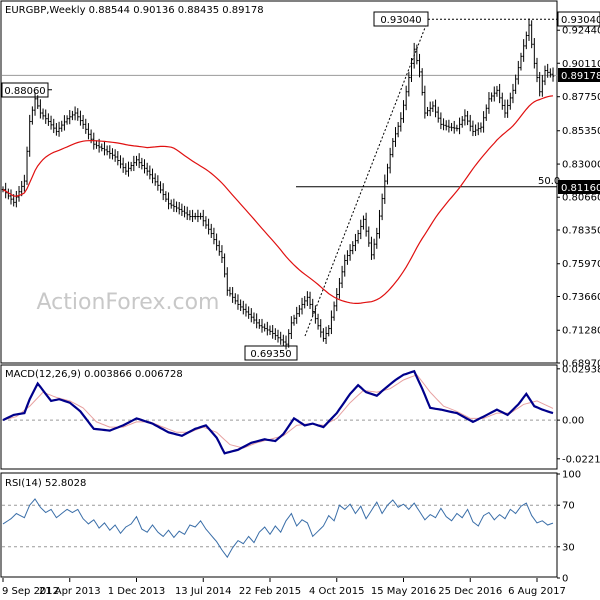 This screenshot has height=600, width=600. Describe the element at coordinates (270, 354) in the screenshot. I see `low-annotation-label: 0.69350` at that location.